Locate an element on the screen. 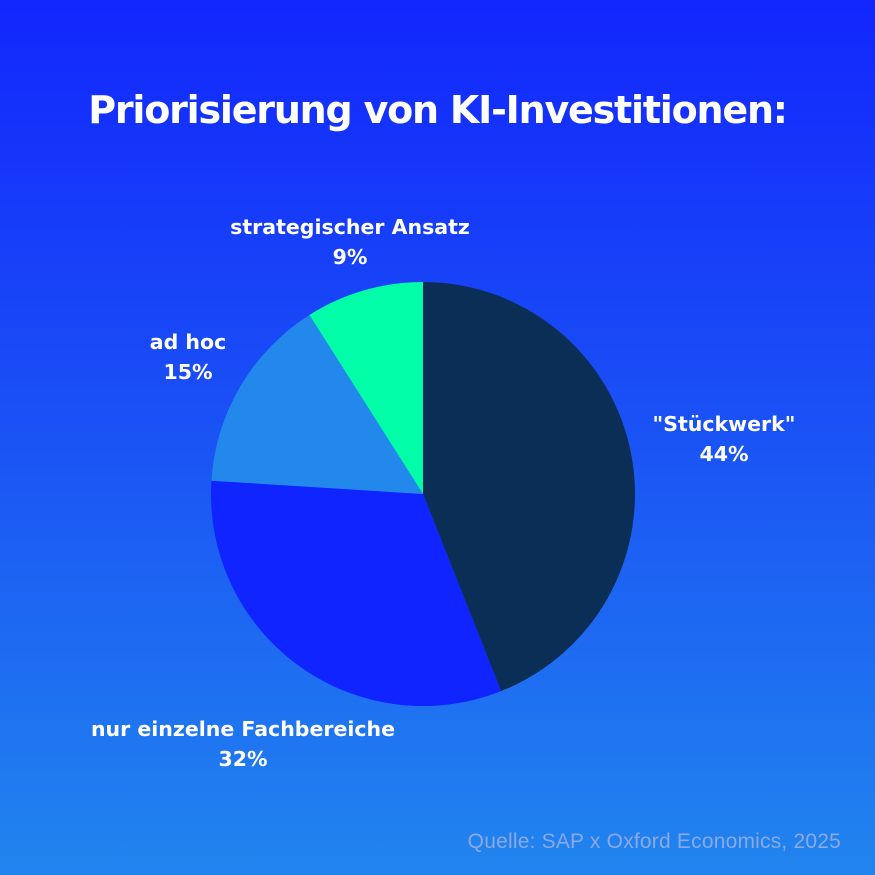  label-value: 9% is located at coordinates (350, 257).